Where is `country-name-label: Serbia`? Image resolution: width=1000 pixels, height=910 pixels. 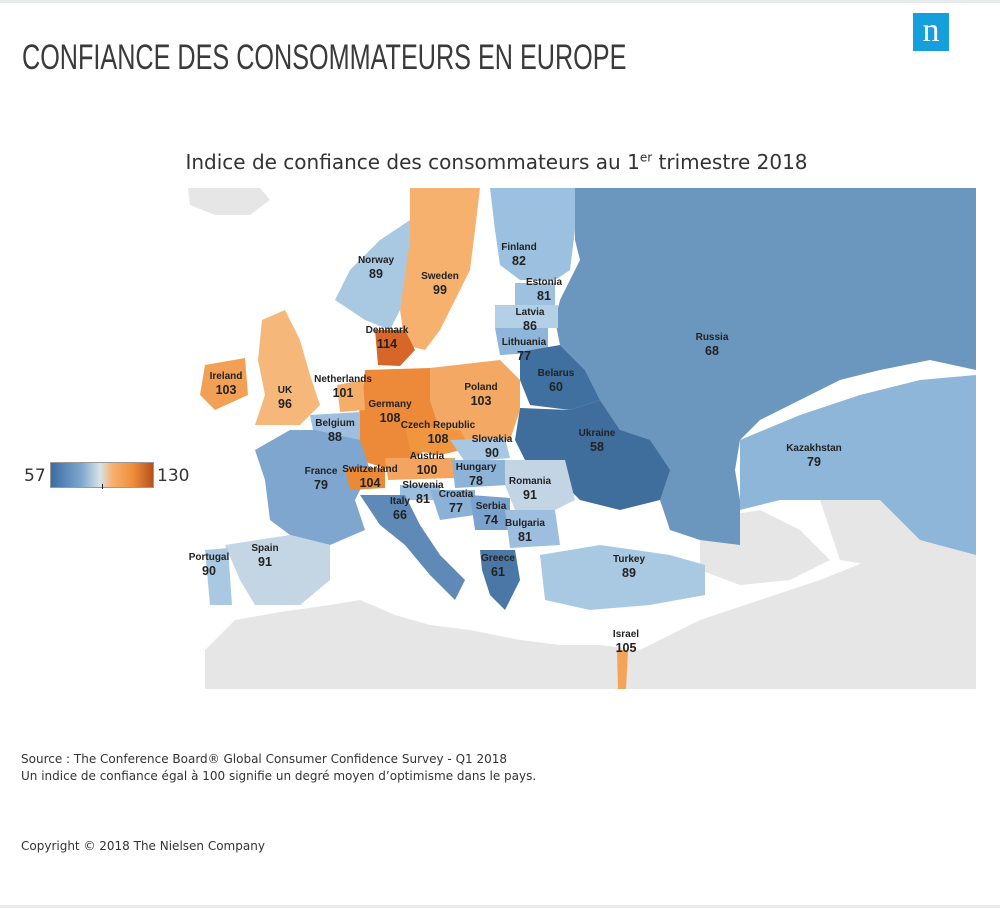
country-name-label: Serbia is located at coordinates (491, 506).